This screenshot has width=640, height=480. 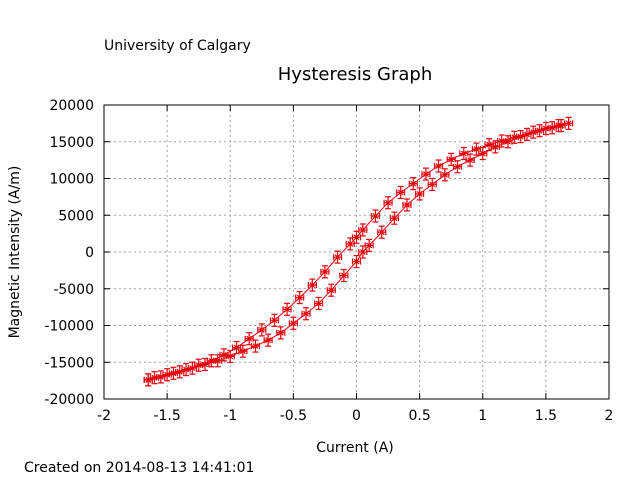 What do you see at coordinates (609, 416) in the screenshot?
I see `x-tick-label: 2` at bounding box center [609, 416].